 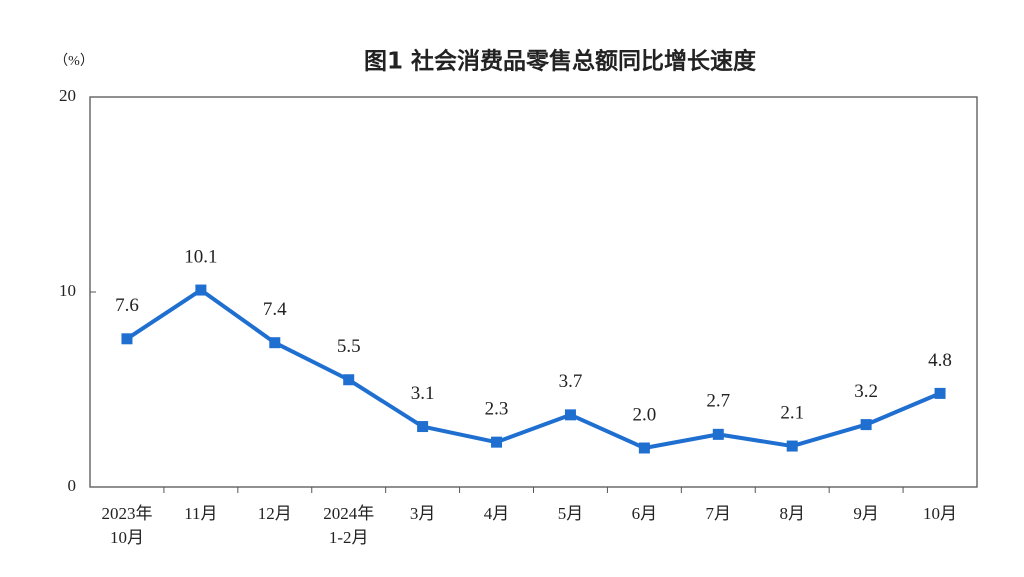 I want to click on x-tick-label: 2023年 10月, so click(x=126, y=525).